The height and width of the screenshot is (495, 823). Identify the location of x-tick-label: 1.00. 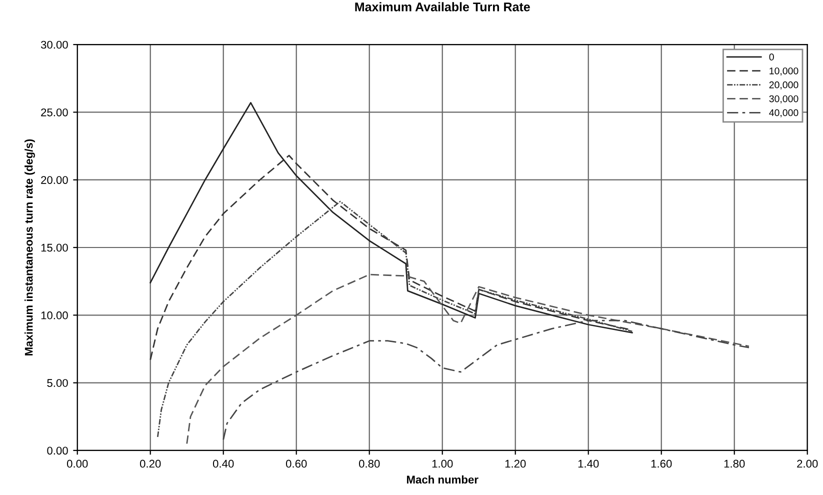
(442, 464).